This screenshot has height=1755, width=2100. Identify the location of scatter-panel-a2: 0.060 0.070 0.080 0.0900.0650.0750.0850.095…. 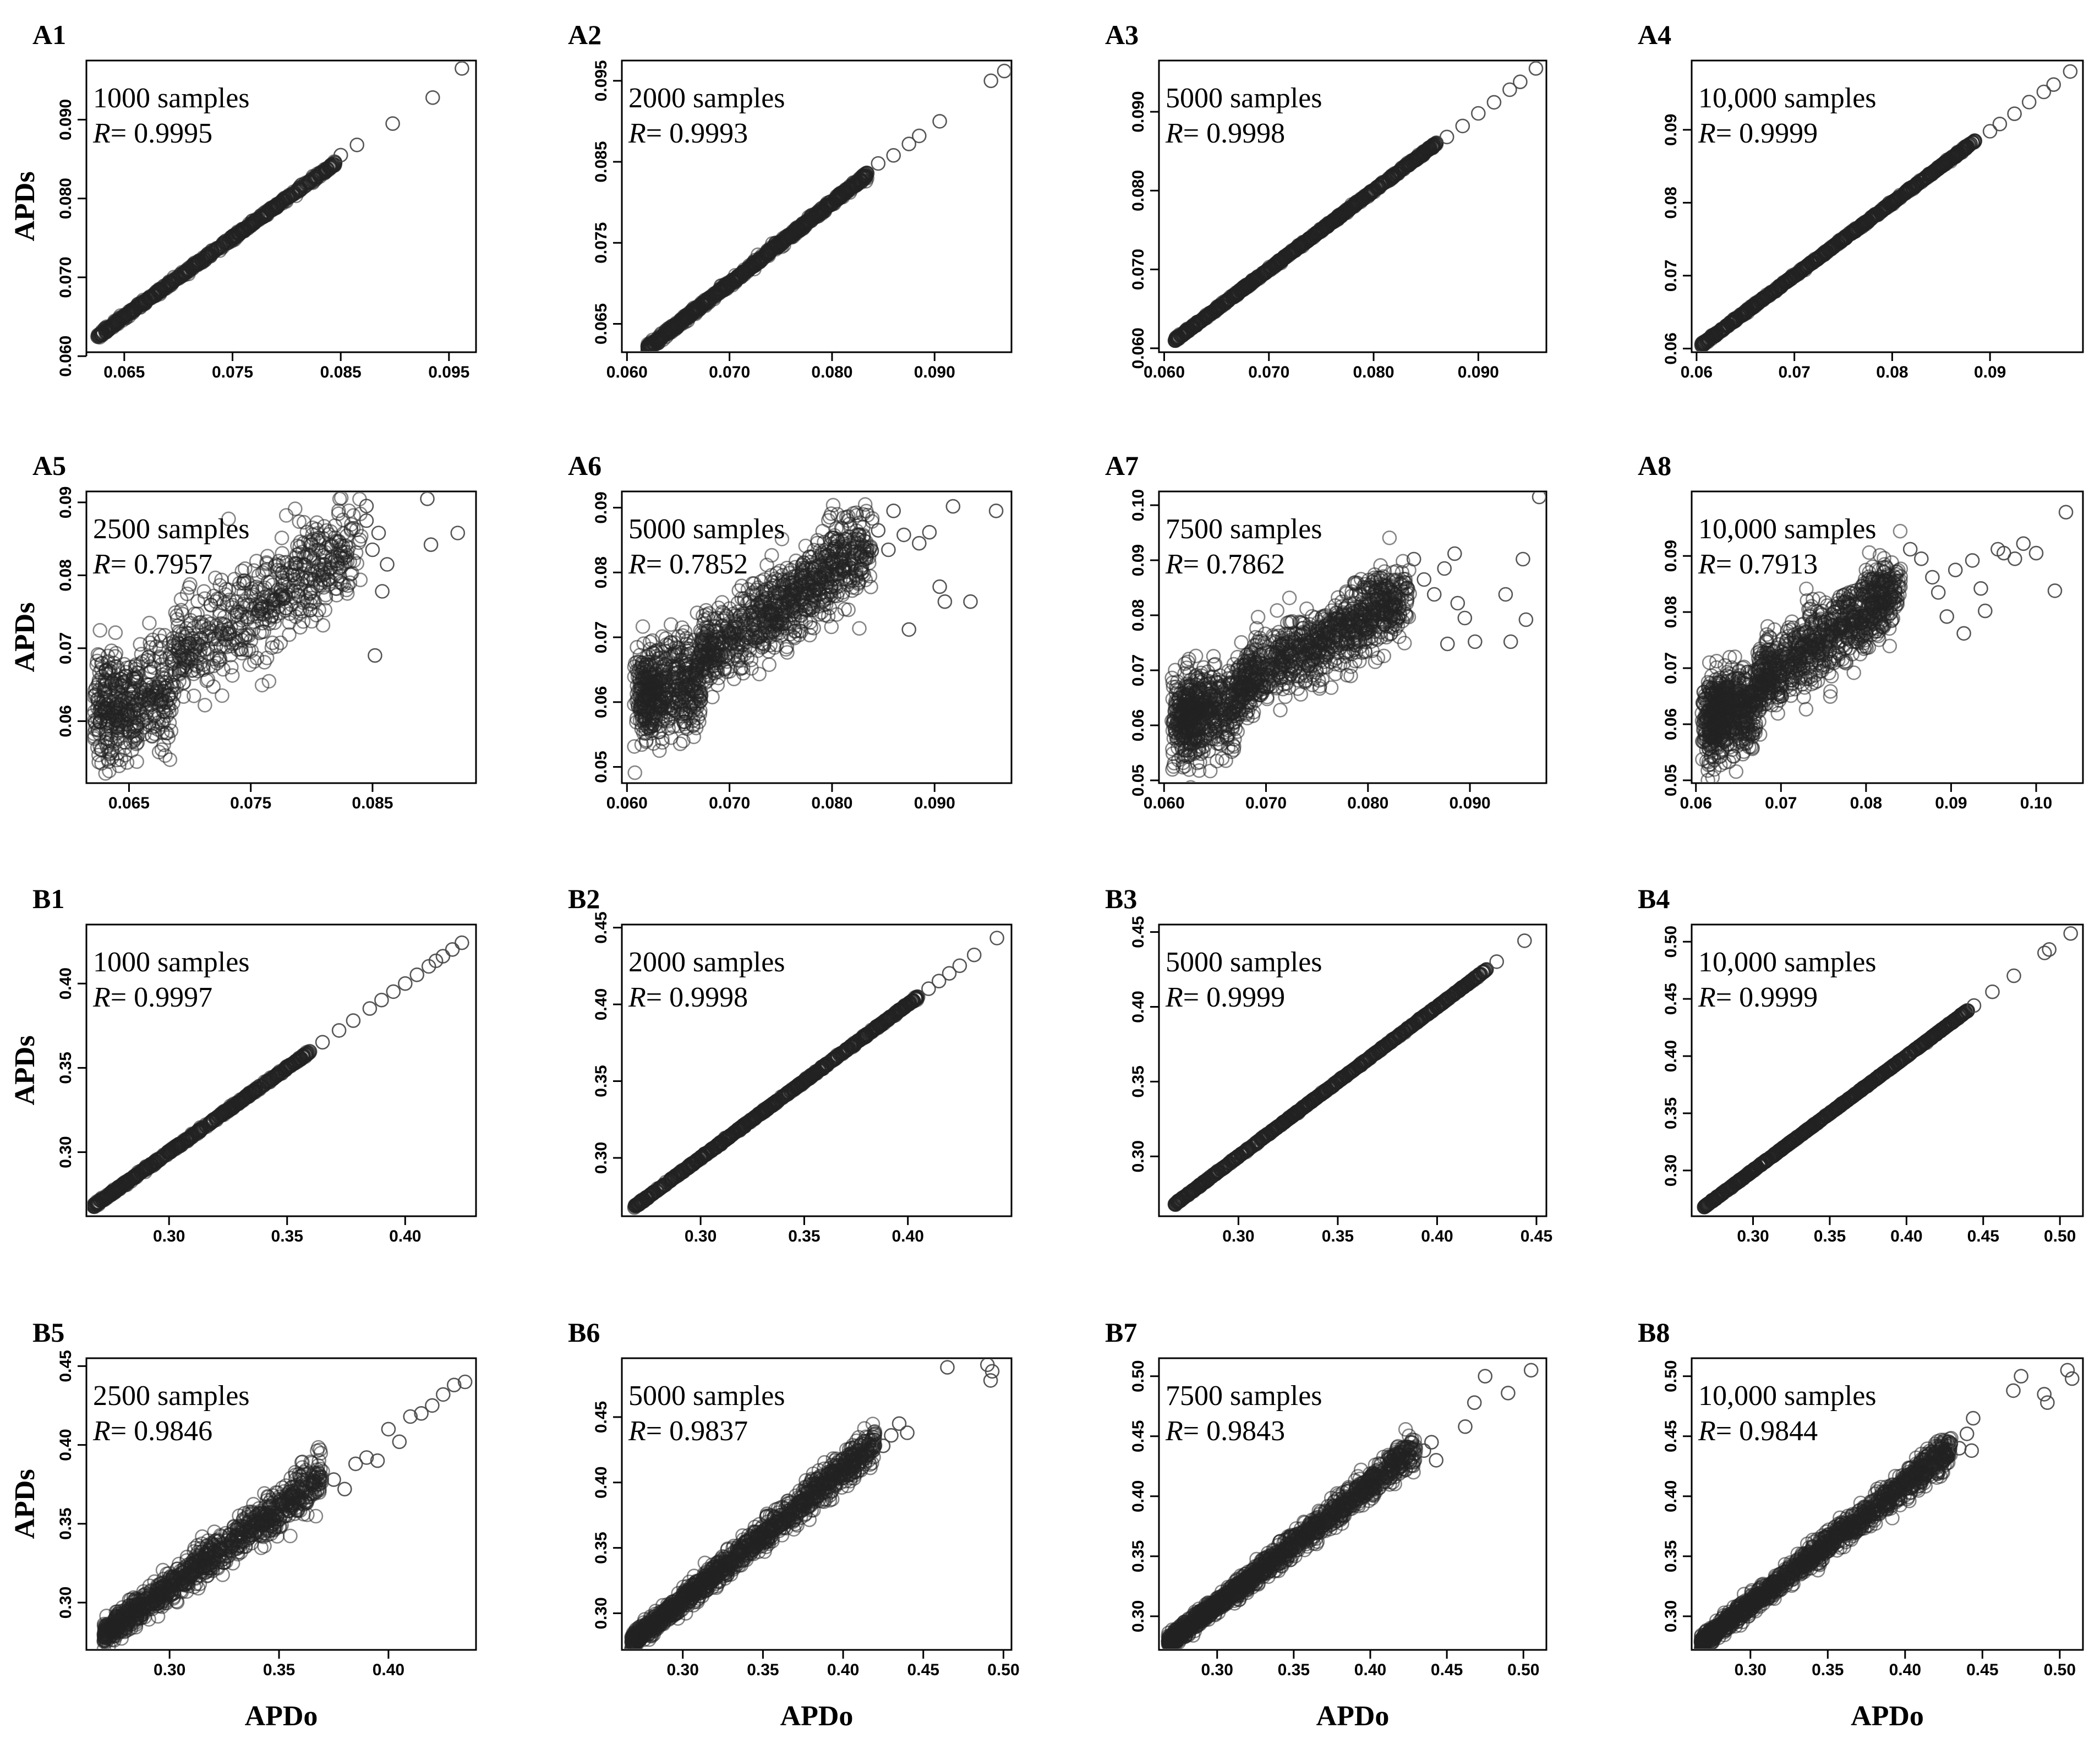
(790, 200).